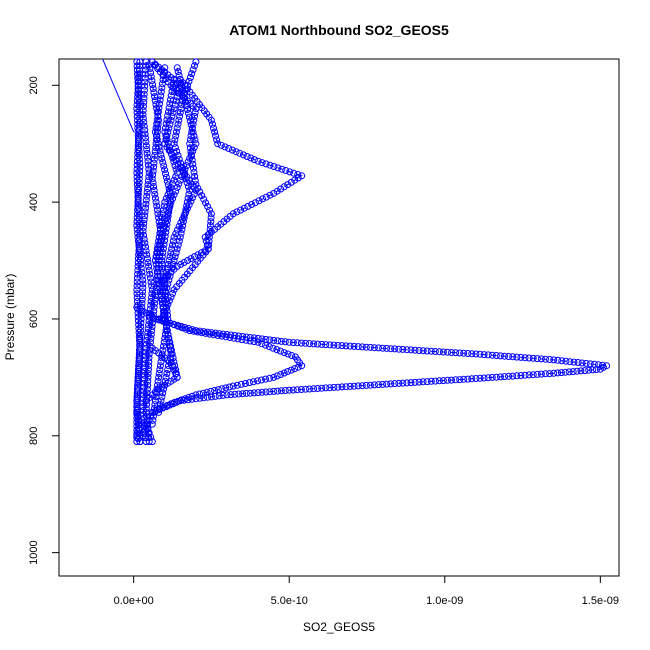 The width and height of the screenshot is (650, 650). I want to click on y-tick-label: 200, so click(34, 85).